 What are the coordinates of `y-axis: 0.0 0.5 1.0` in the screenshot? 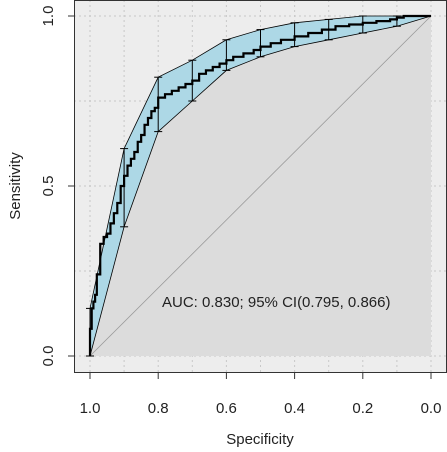 It's located at (57, 186).